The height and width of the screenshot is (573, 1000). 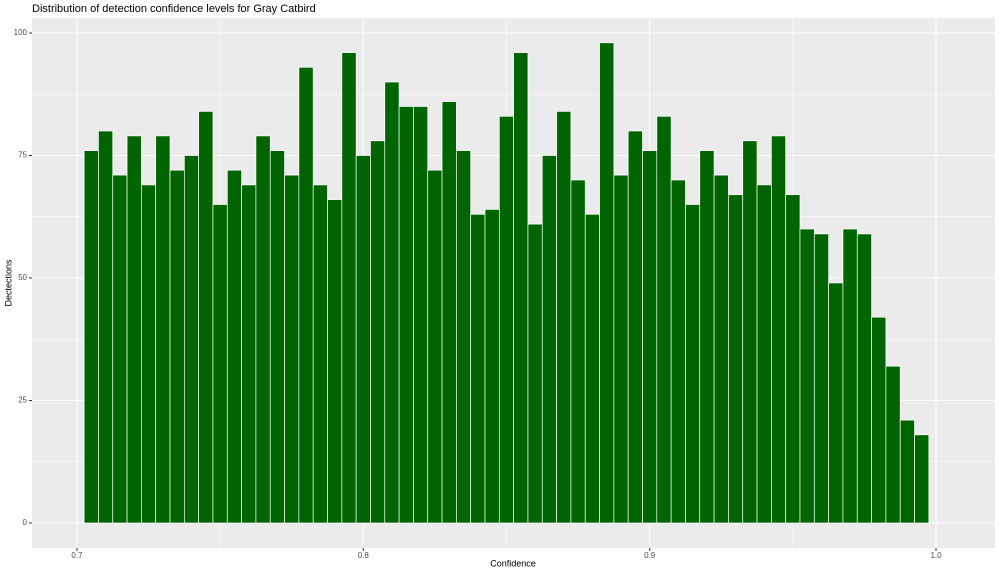 What do you see at coordinates (513, 563) in the screenshot?
I see `x-axis-label: Confidence` at bounding box center [513, 563].